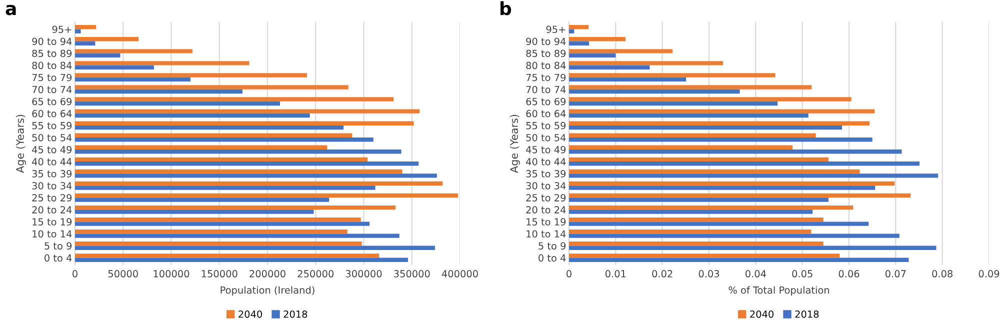 This screenshot has height=327, width=1000. I want to click on y-tick-label: 5 to 9, so click(552, 246).